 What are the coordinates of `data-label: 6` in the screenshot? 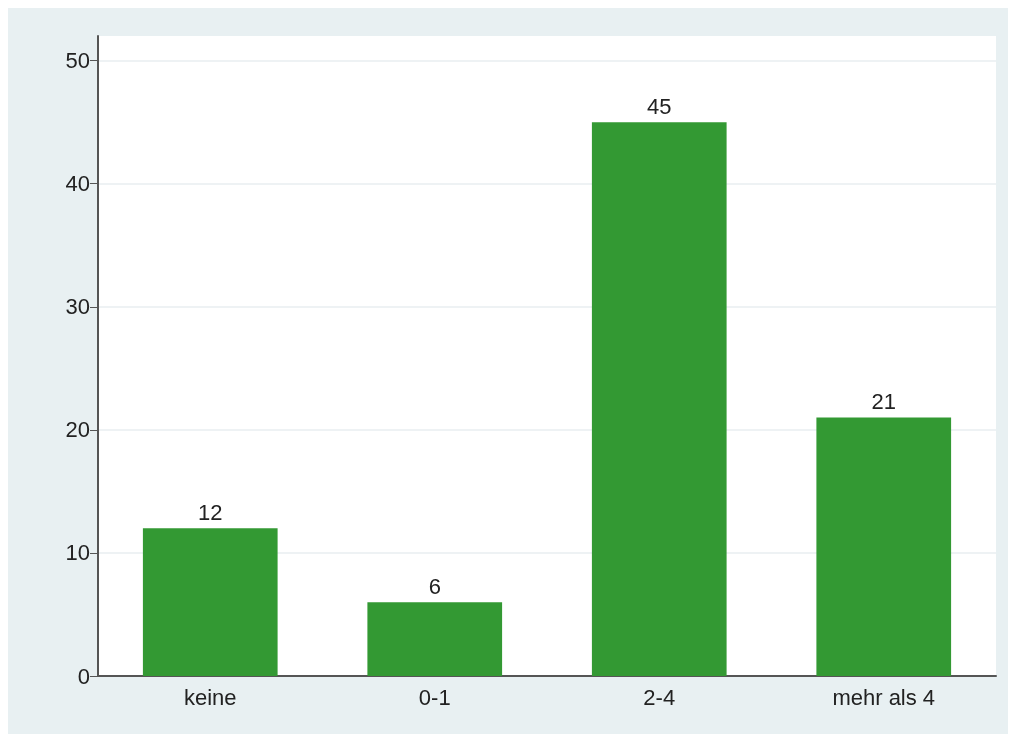 It's located at (434, 586).